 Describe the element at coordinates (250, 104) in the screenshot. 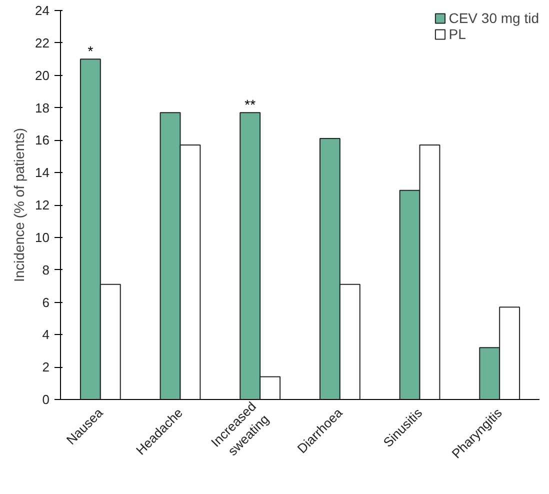

I see `annotation: **` at that location.